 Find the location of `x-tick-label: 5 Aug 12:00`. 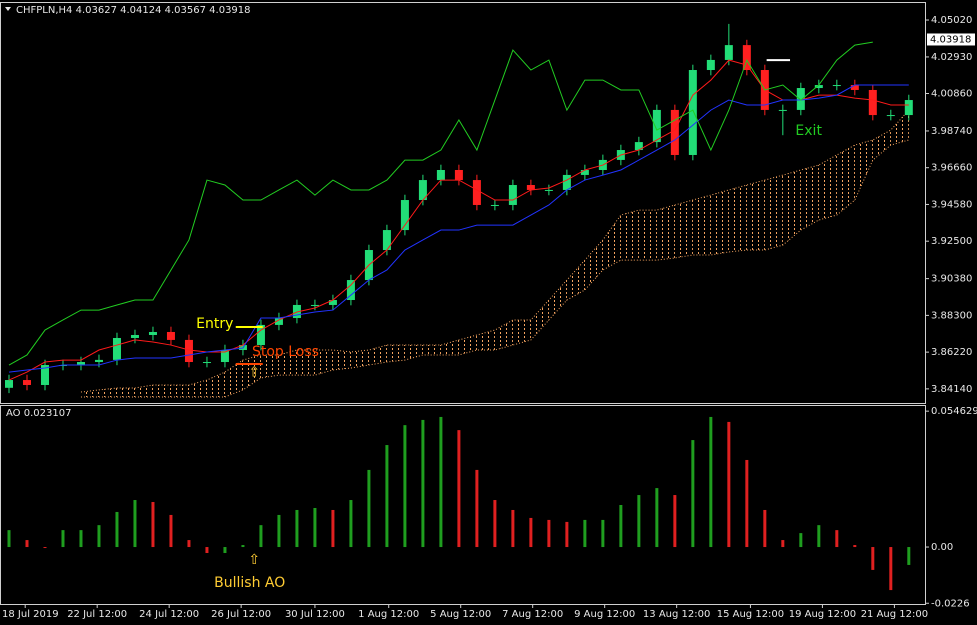

x-tick-label: 5 Aug 12:00 is located at coordinates (460, 614).